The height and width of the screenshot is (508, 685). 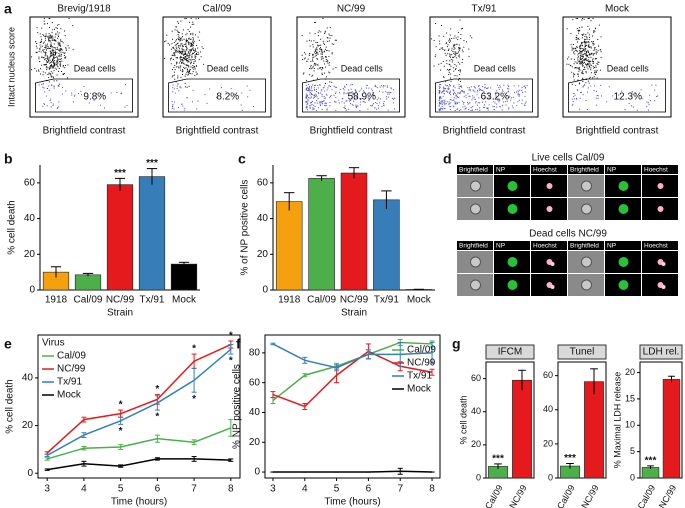 I want to click on x-tick-label: NC/99, so click(x=354, y=300).